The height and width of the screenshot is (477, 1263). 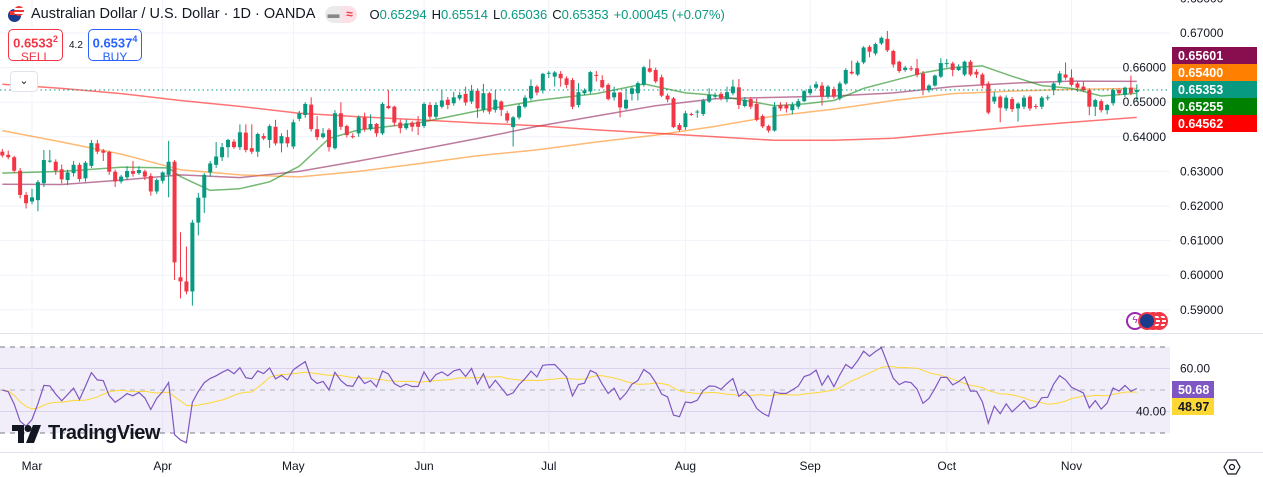 What do you see at coordinates (403, 14) in the screenshot?
I see `open-value: 0.65294` at bounding box center [403, 14].